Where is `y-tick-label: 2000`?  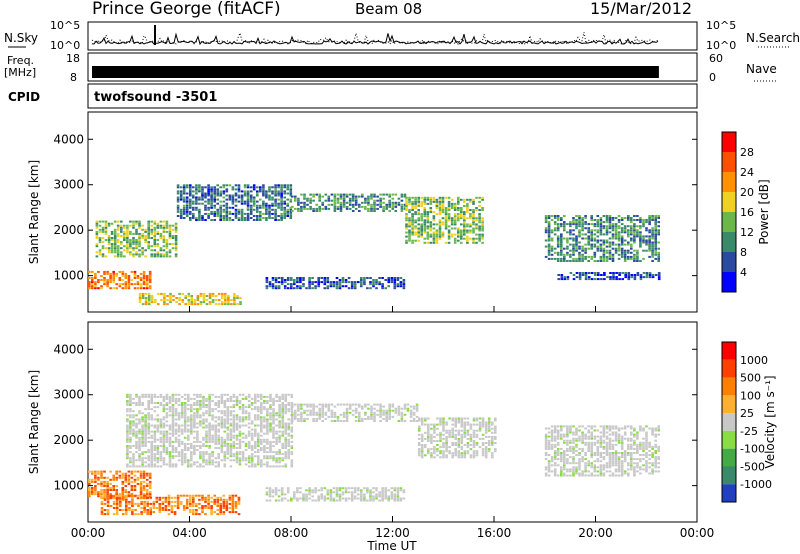
y-tick-label: 2000 is located at coordinates (68, 230).